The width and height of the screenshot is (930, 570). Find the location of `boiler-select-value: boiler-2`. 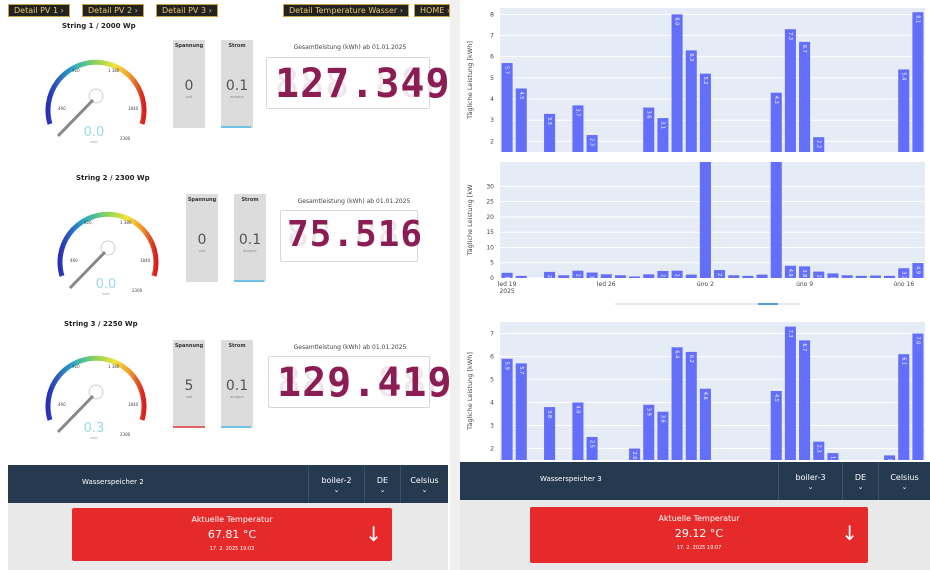

boiler-select-value: boiler-2 is located at coordinates (336, 480).